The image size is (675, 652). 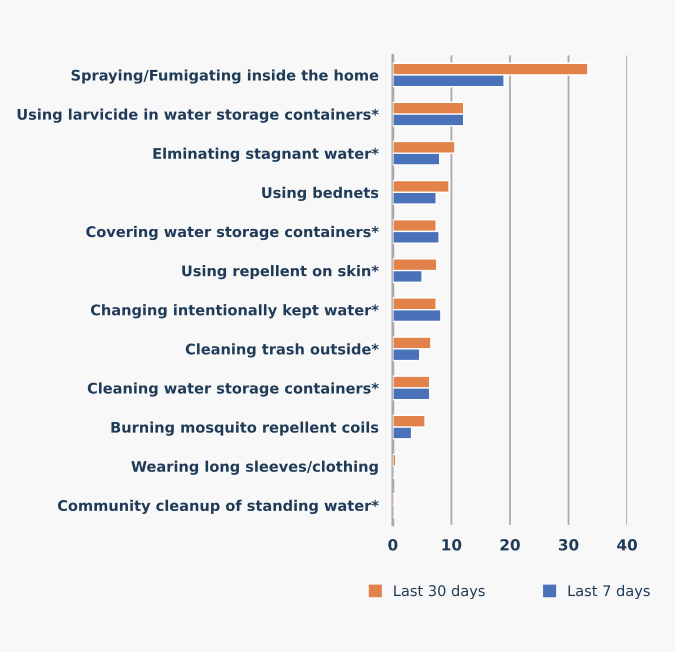 I want to click on y-tick-label: Changing intentionally kept water*, so click(x=234, y=311).